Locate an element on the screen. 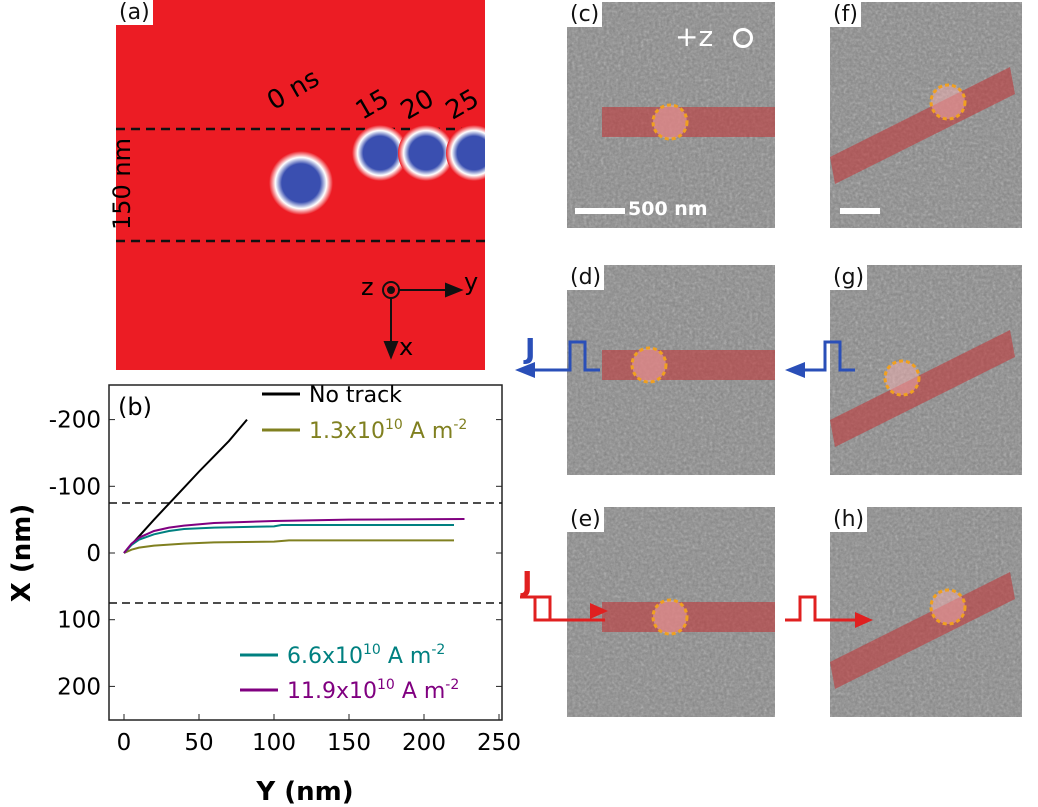 The image size is (1038, 807). y-tick-label: 200 is located at coordinates (79, 687).